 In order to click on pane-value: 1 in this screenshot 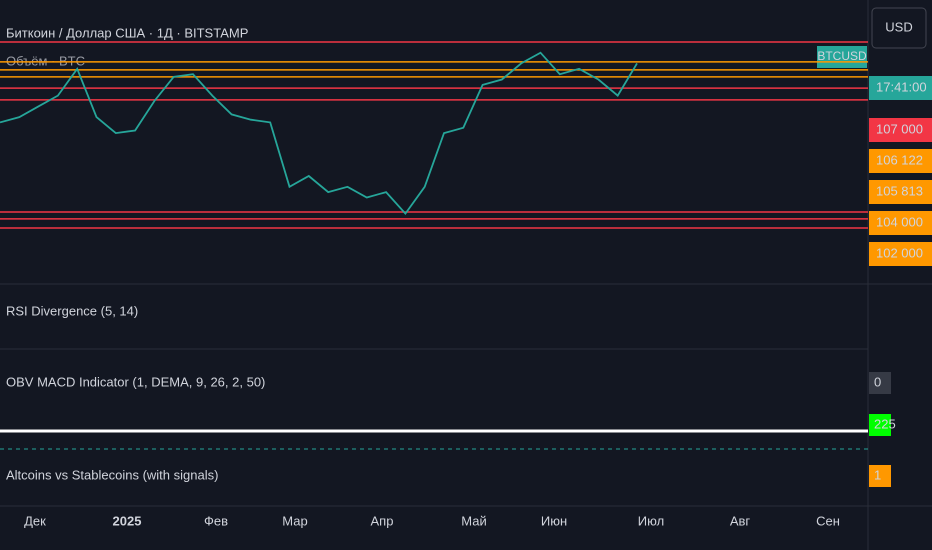, I will do `click(877, 474)`.